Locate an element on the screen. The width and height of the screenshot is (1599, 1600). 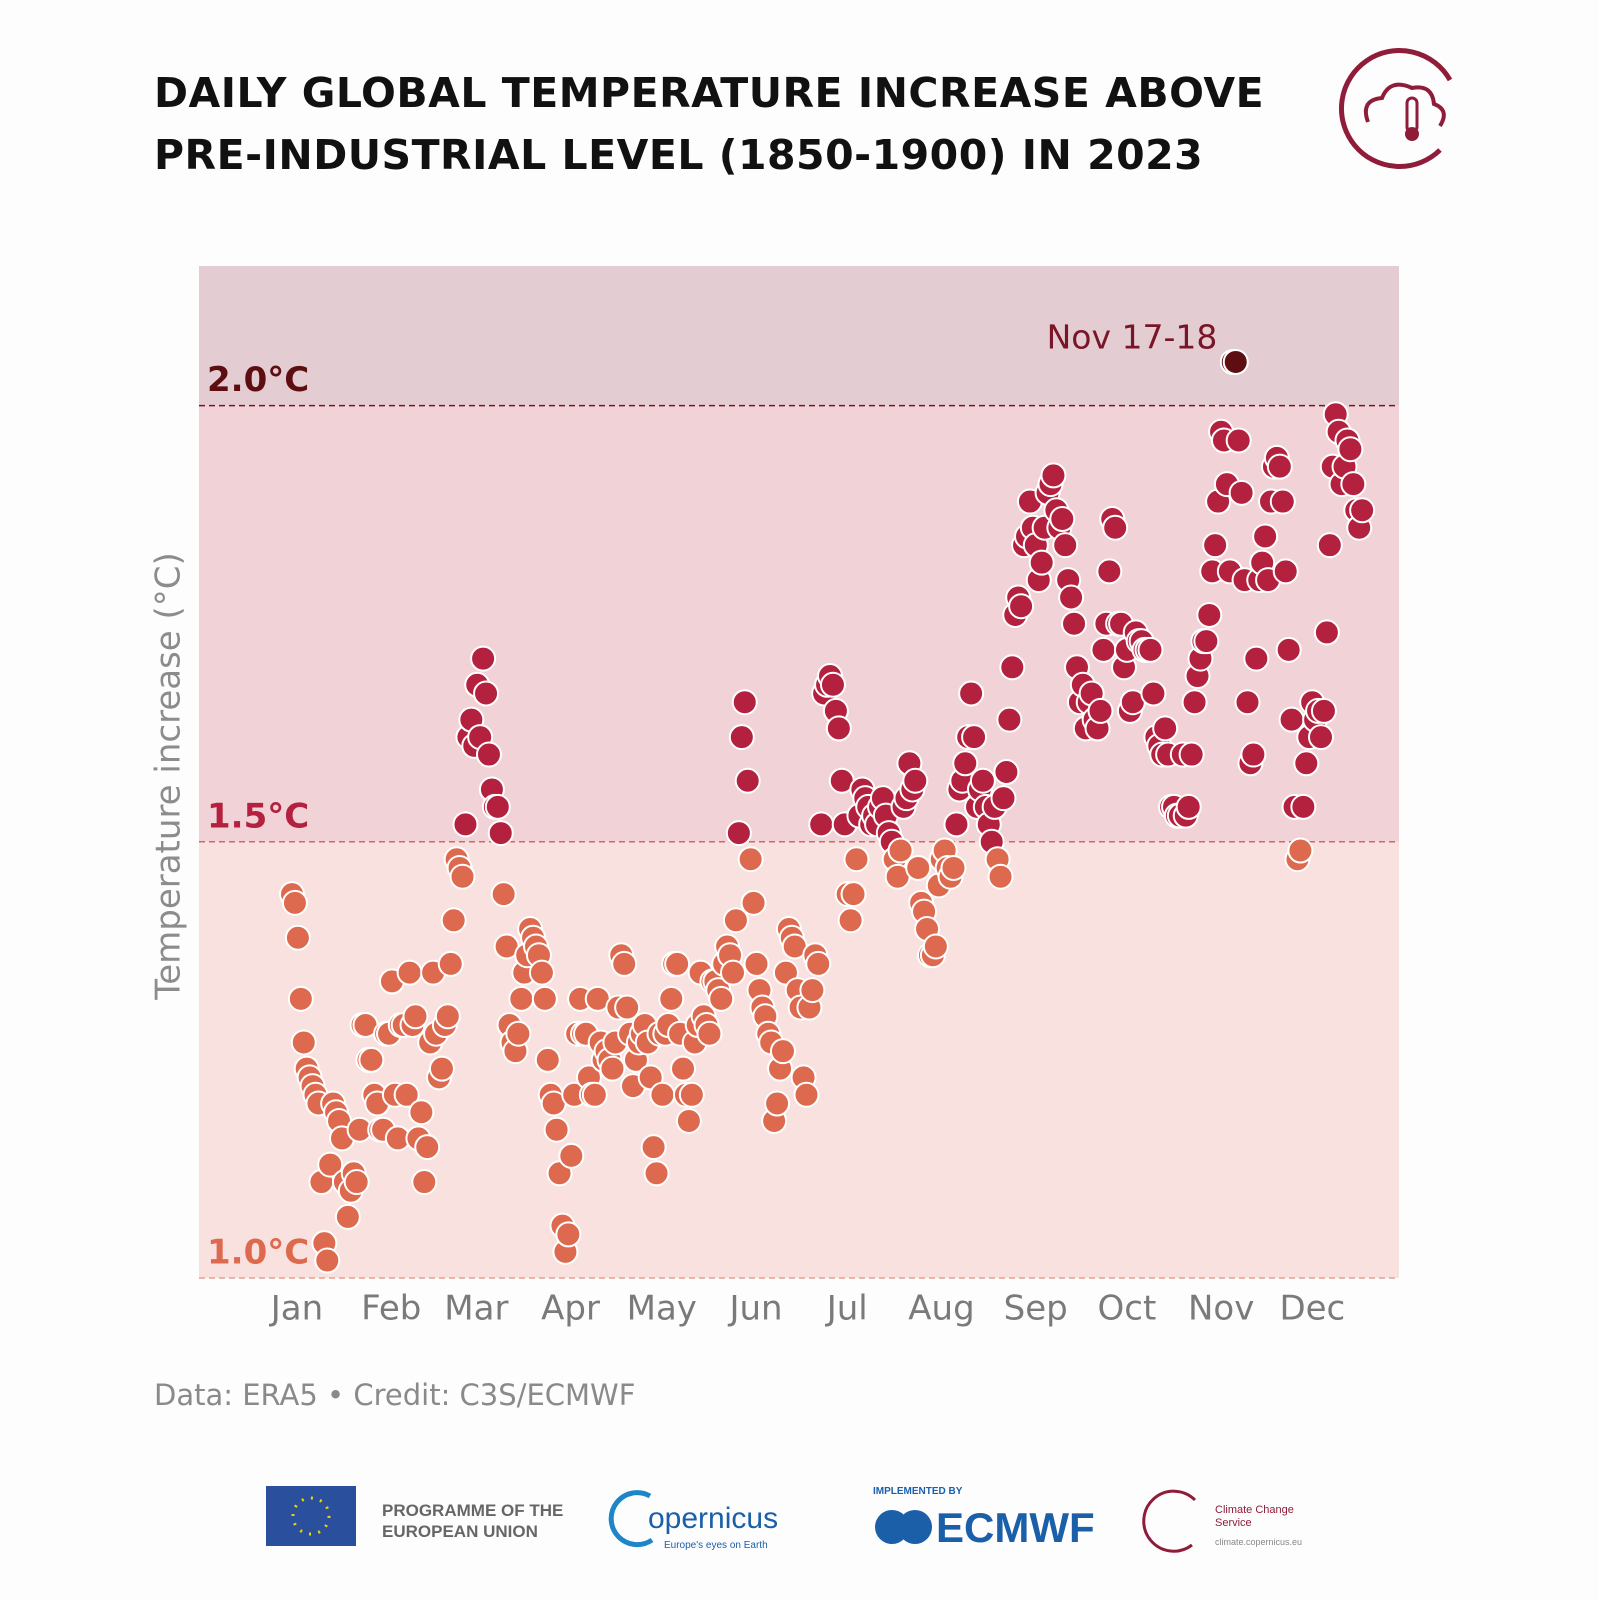
x-tick-label: Jan is located at coordinates (296, 1309).